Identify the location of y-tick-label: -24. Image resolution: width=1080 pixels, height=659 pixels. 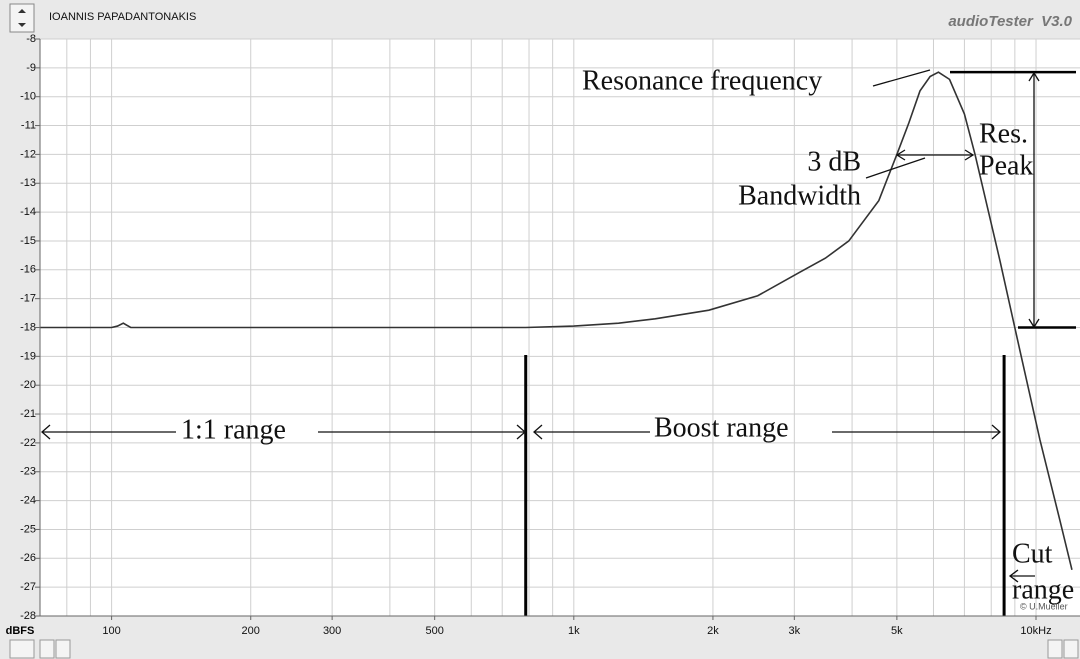
(28, 501).